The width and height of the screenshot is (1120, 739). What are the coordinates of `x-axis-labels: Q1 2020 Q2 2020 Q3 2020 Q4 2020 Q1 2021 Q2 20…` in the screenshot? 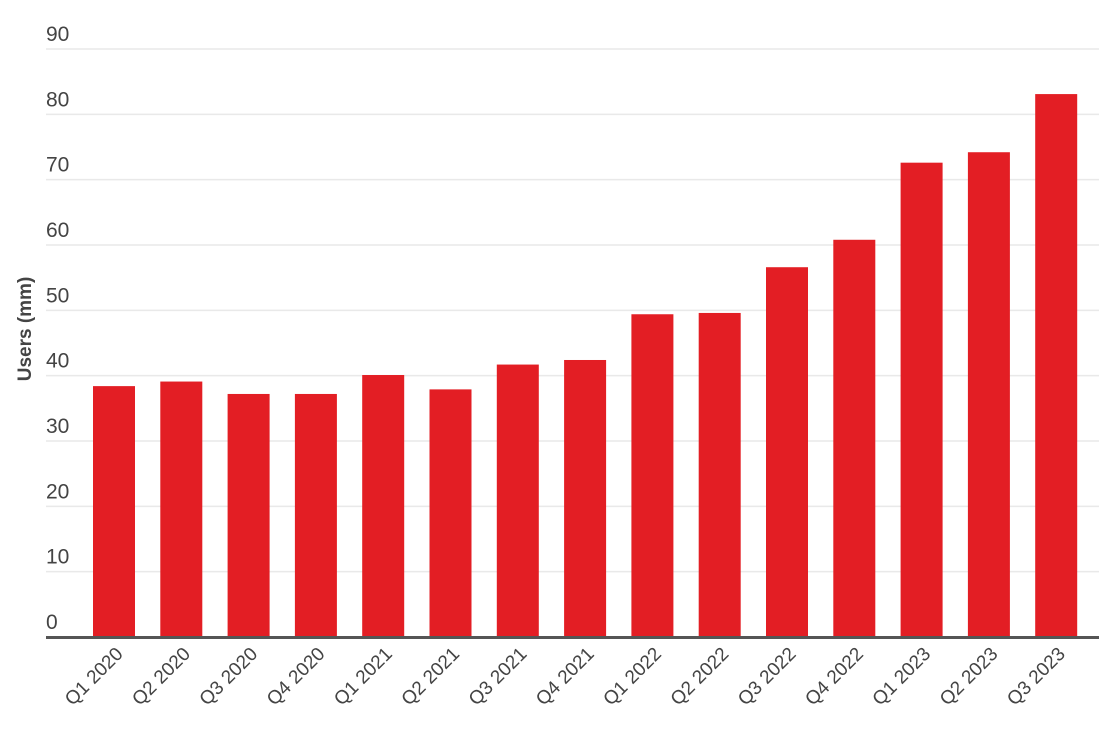 It's located at (565, 677).